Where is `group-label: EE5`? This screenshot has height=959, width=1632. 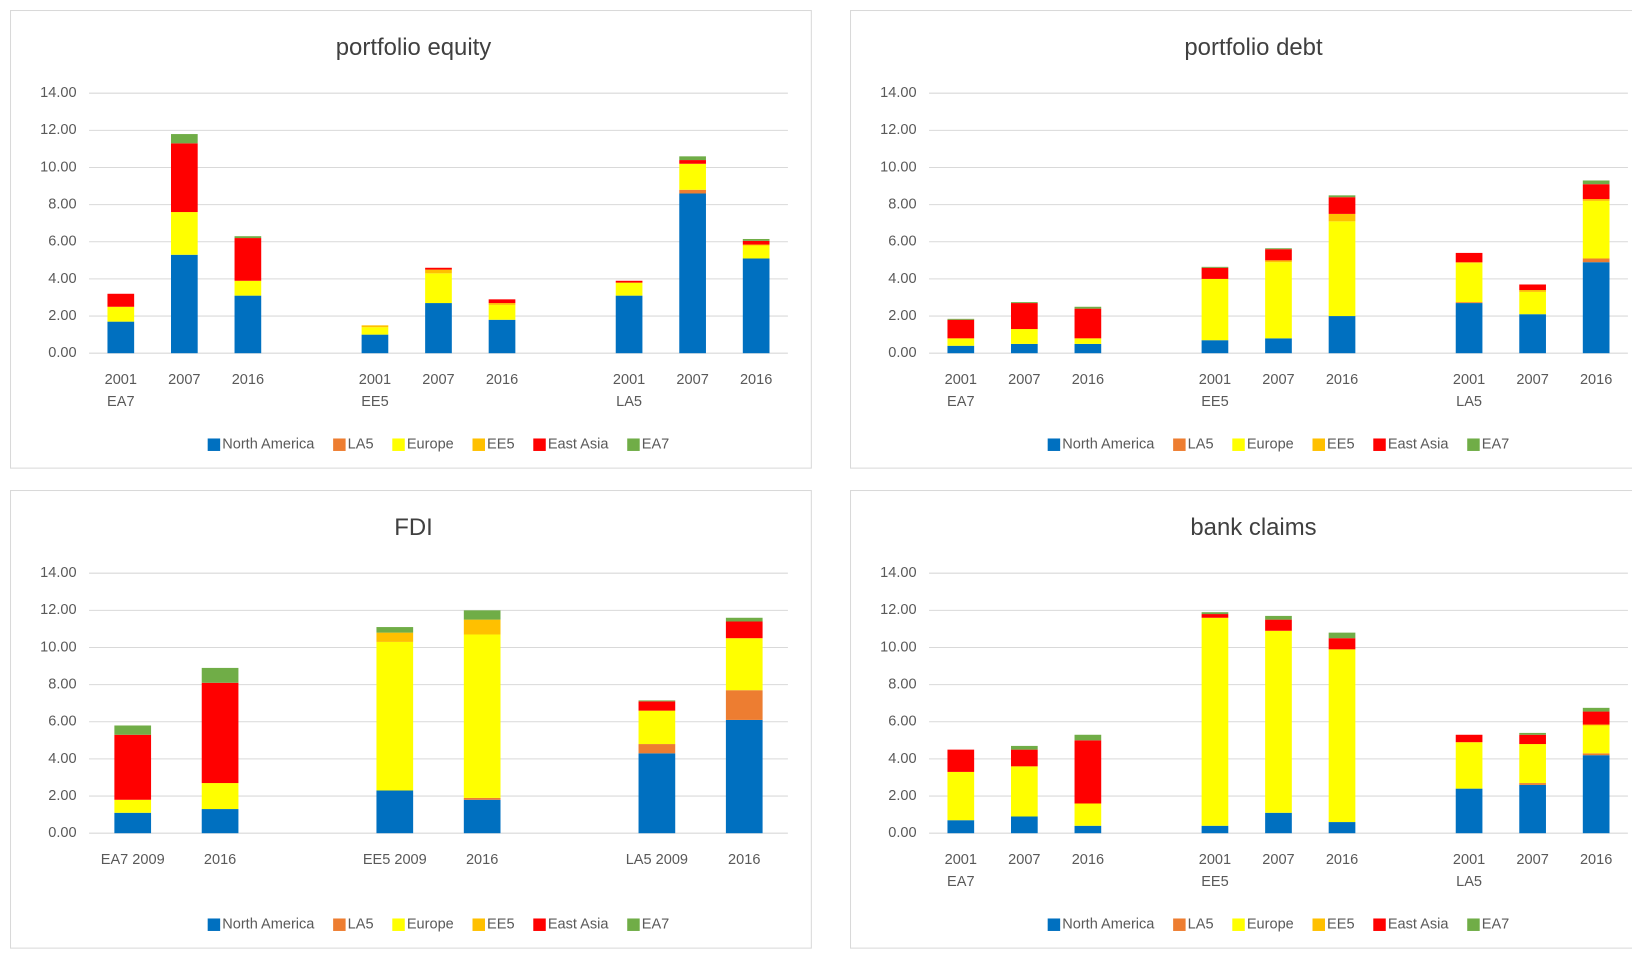
group-label: EE5 is located at coordinates (1215, 882).